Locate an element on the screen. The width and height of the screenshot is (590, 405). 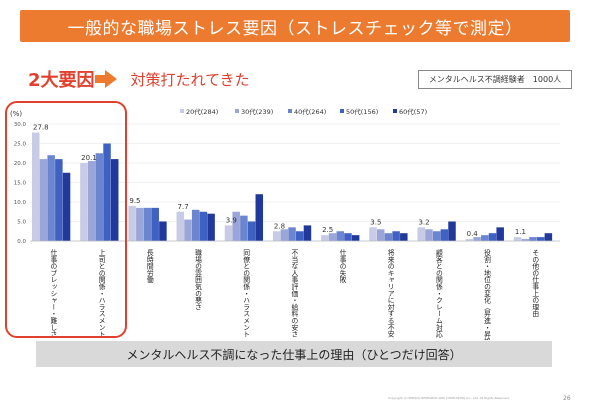
slide-title: 一般的な職場ストレス要因（ストレスチェック等で測定） is located at coordinates (295, 26).